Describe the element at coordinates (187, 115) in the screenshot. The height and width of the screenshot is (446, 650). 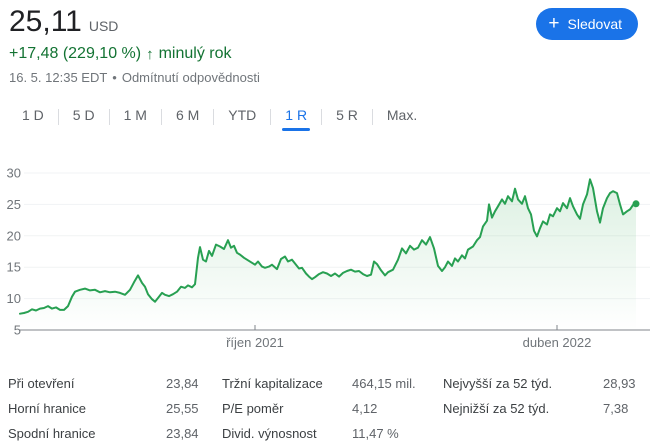
I see `tab-6m: 6 M` at that location.